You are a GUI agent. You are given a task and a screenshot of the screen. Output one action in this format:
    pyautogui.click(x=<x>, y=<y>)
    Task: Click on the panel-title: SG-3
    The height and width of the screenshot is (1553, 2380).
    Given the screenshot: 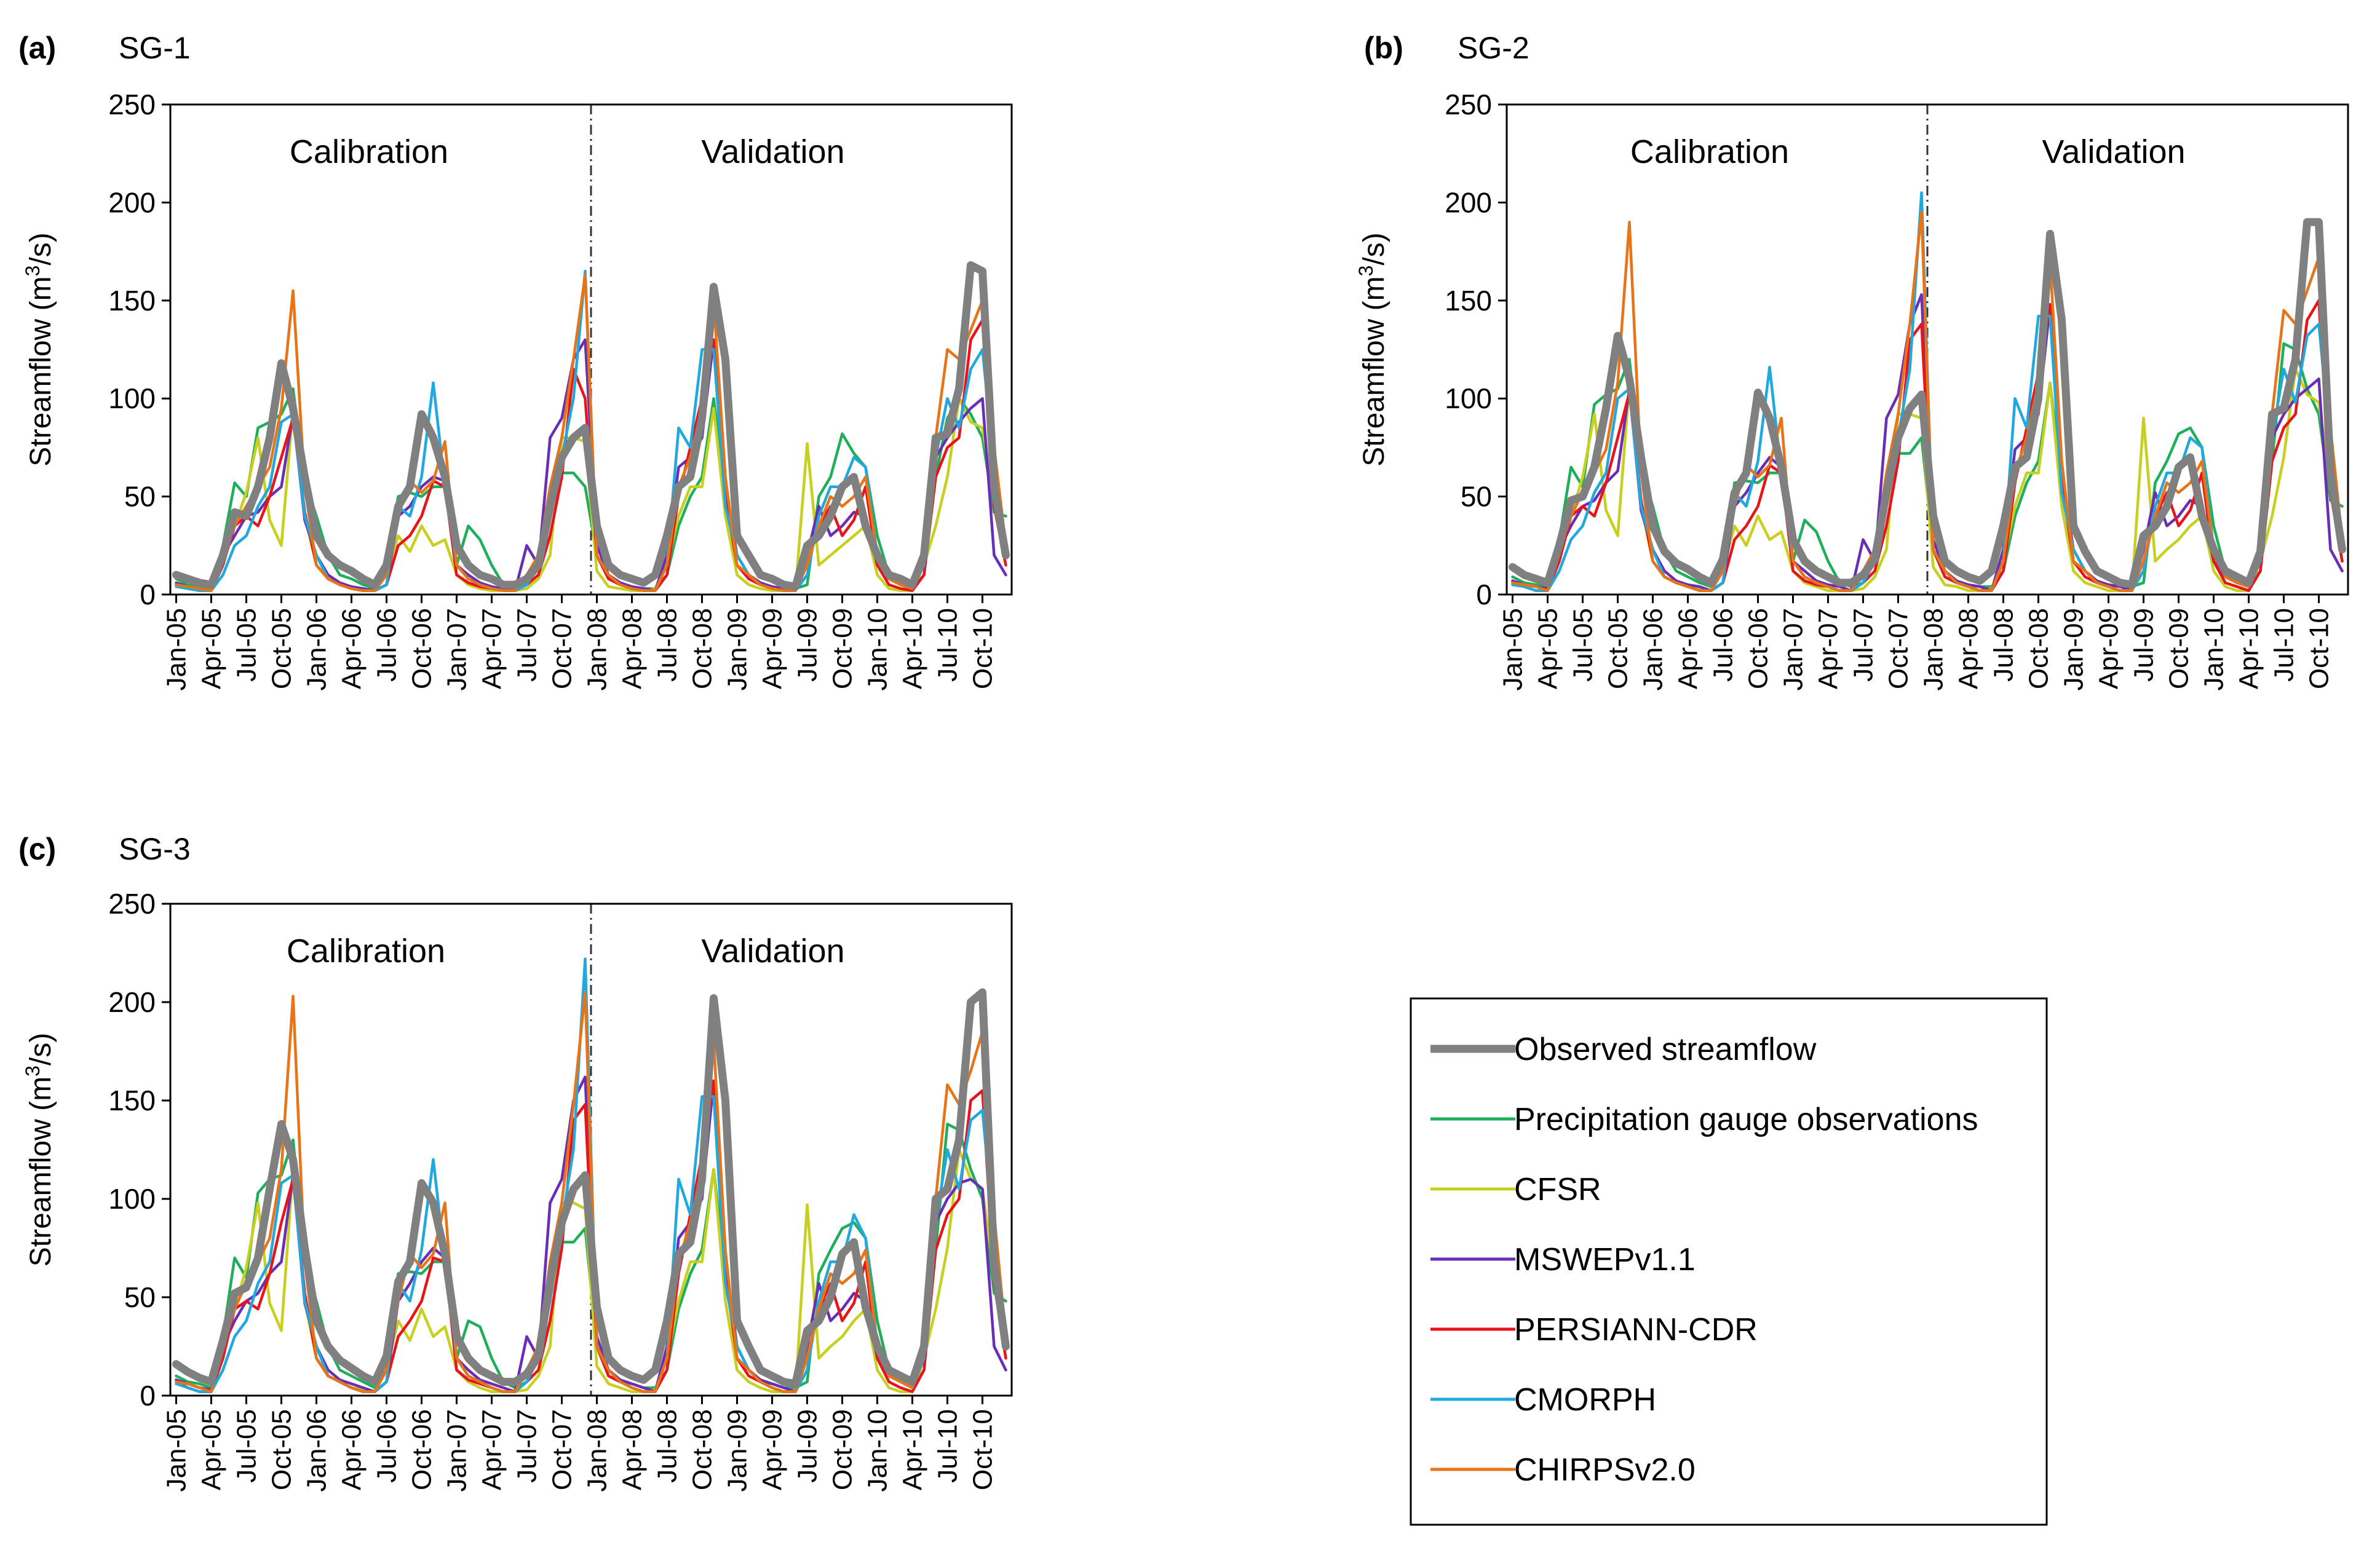 What is the action you would take?
    pyautogui.click(x=155, y=849)
    